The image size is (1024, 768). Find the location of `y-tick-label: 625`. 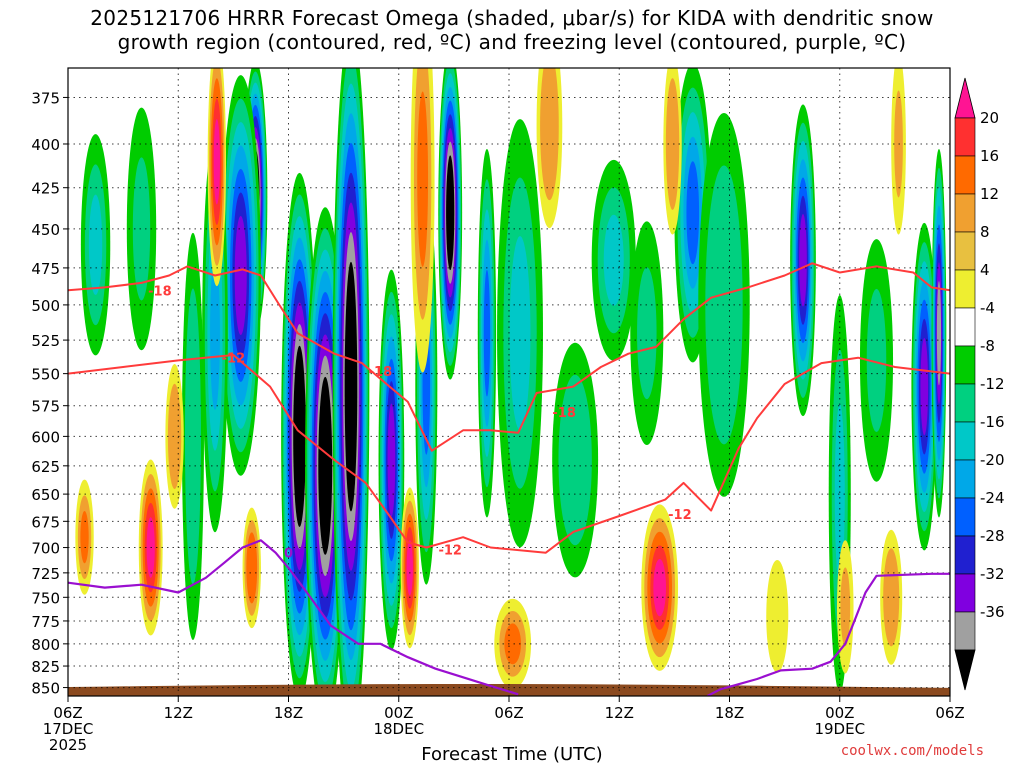

y-tick-label: 625 is located at coordinates (45, 467).